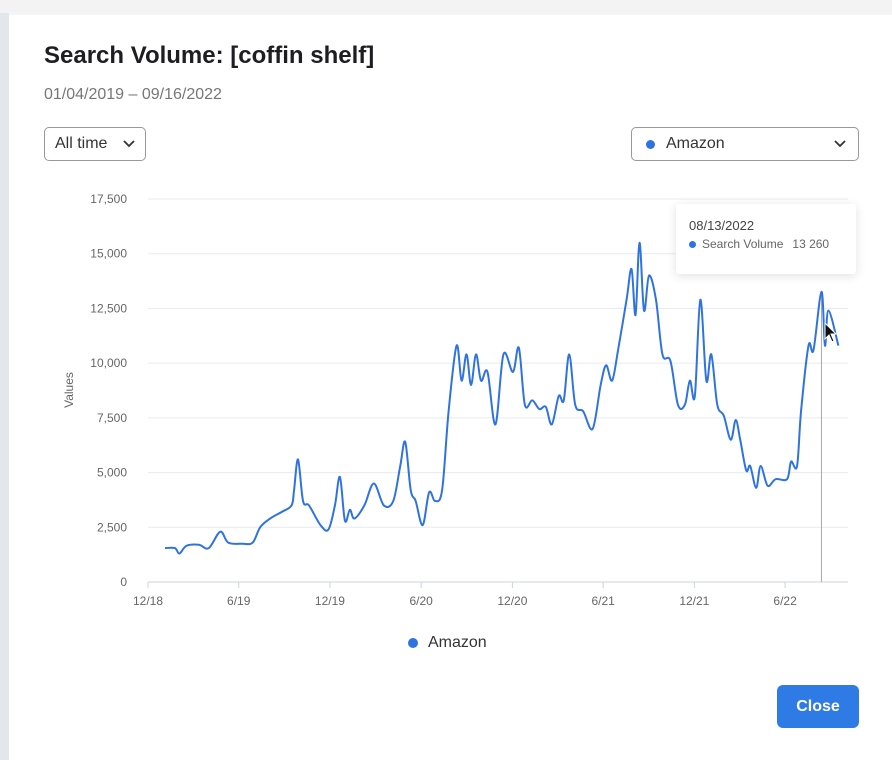 This screenshot has width=892, height=760. What do you see at coordinates (446, 6) in the screenshot?
I see `browser-top-bar` at bounding box center [446, 6].